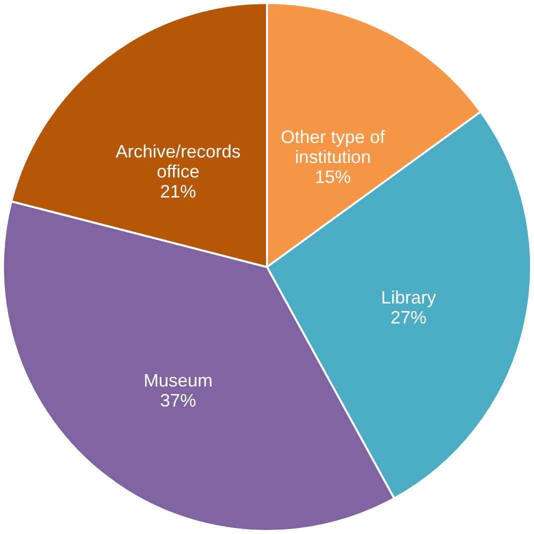  Describe the element at coordinates (408, 318) in the screenshot. I see `data-label: 27%` at that location.